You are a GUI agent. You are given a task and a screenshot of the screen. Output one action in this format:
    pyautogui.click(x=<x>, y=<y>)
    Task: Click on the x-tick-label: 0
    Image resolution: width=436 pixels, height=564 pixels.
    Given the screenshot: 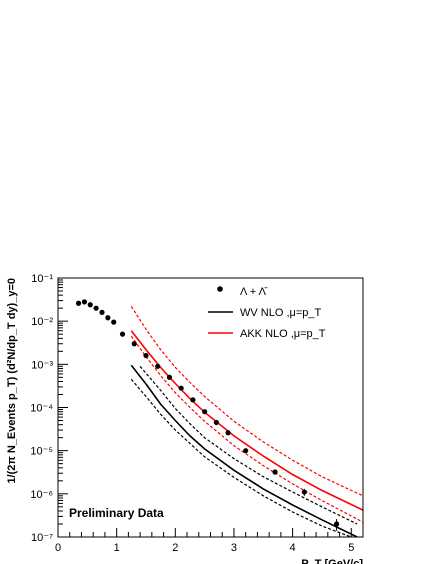 What is the action you would take?
    pyautogui.click(x=58, y=548)
    